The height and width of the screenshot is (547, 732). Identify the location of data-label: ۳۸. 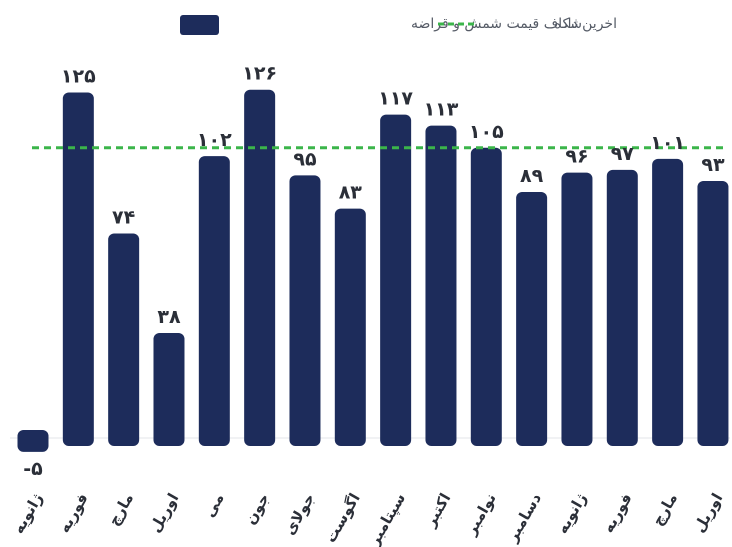
(169, 317).